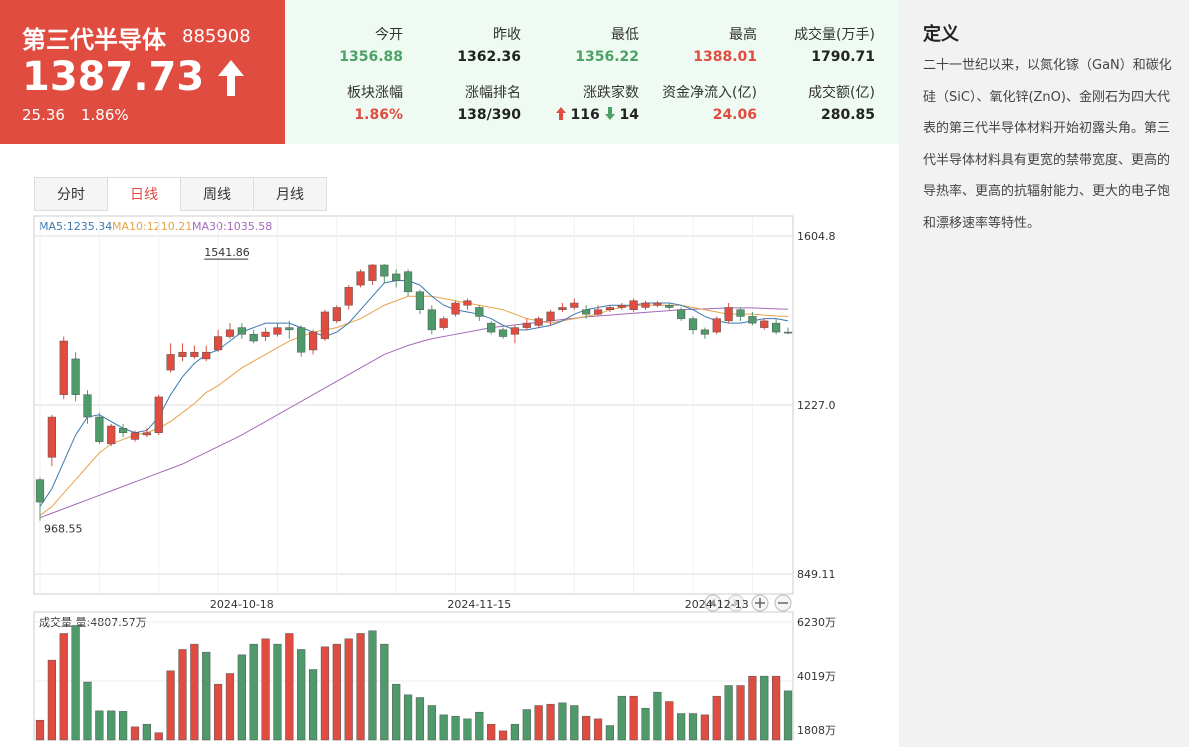 The image size is (1189, 747). Describe the element at coordinates (816, 574) in the screenshot. I see `y-tick-bottom: 849.11` at that location.